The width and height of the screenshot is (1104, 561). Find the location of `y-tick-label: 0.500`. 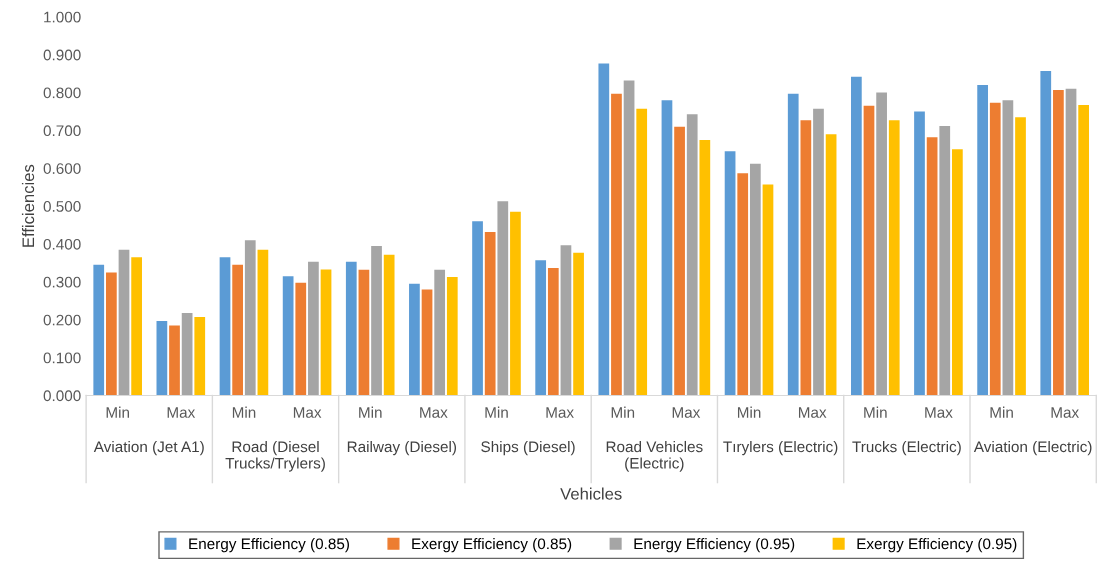

y-tick-label: 0.500 is located at coordinates (62, 206).